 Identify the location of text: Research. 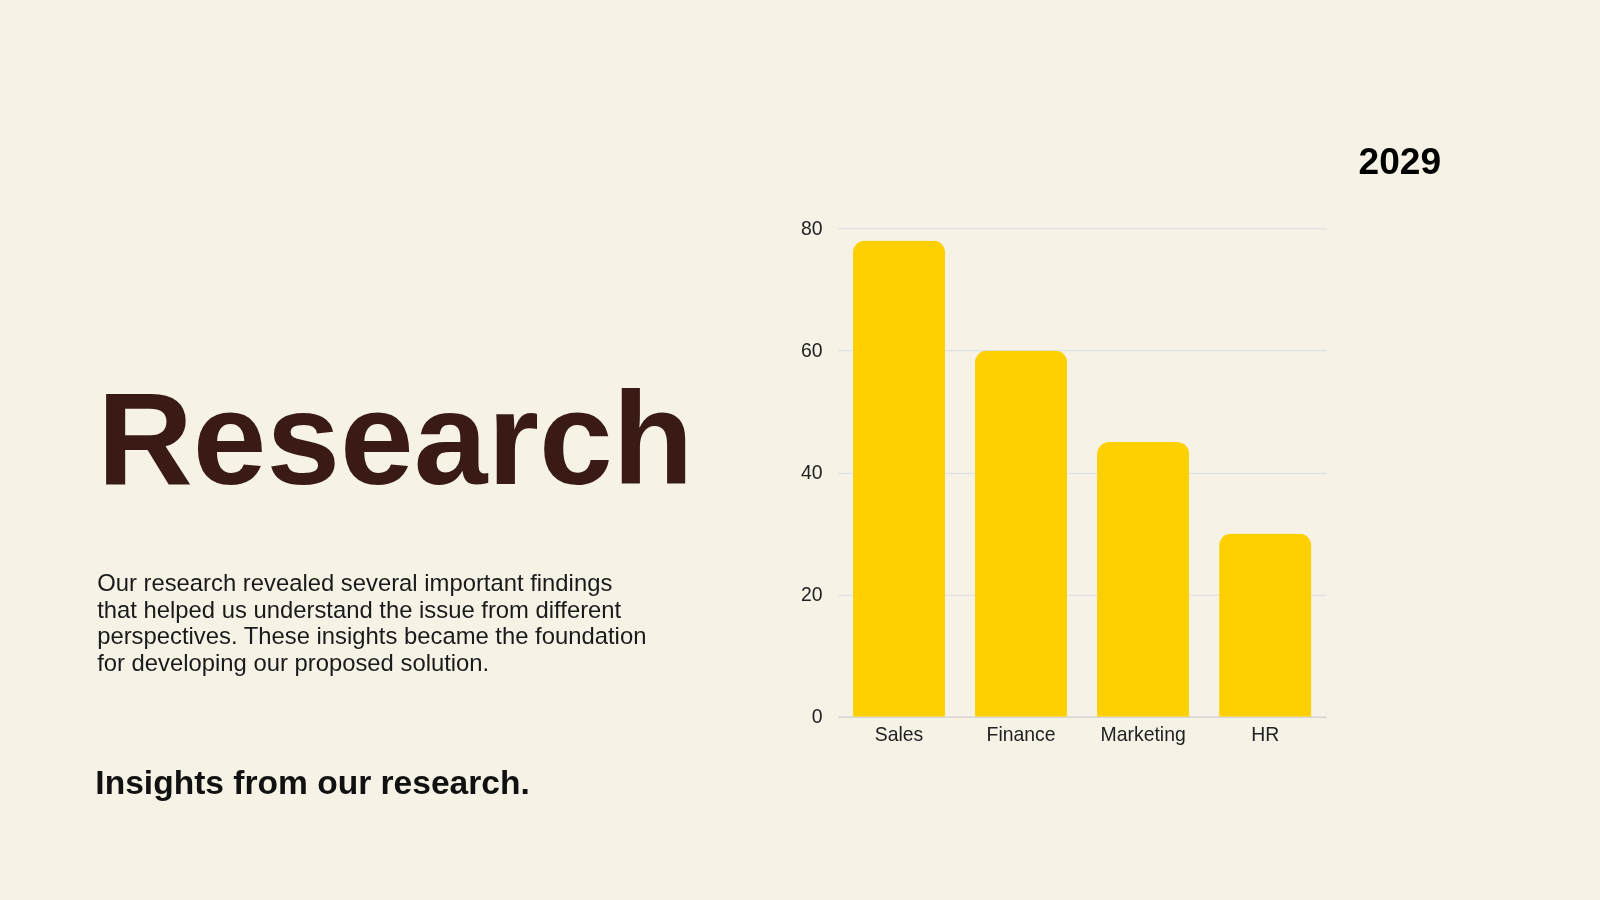
(395, 438).